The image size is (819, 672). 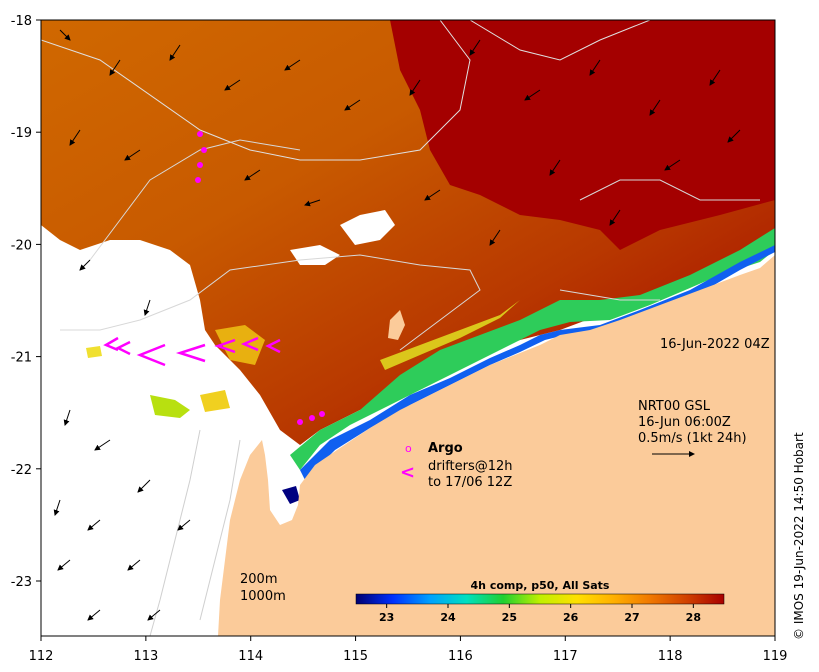 What do you see at coordinates (41, 656) in the screenshot?
I see `x-tick-label: 112` at bounding box center [41, 656].